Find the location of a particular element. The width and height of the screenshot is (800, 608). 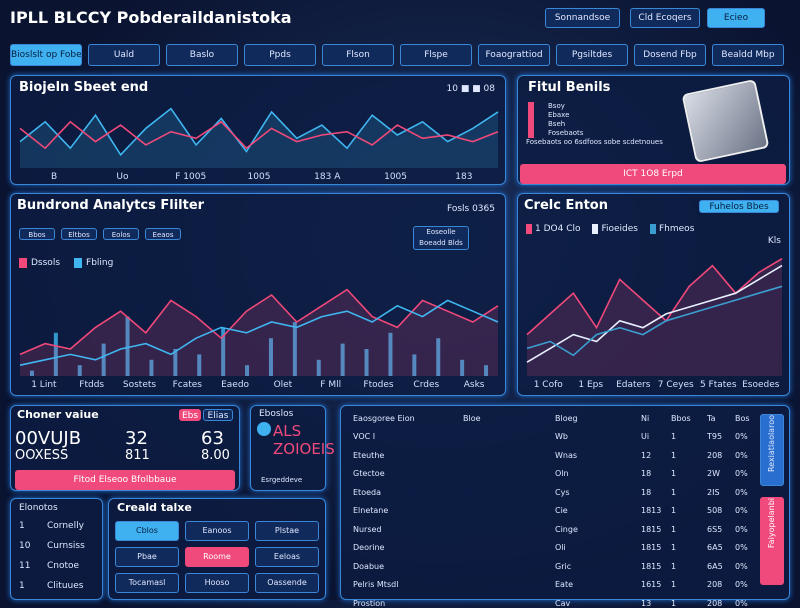

chip: Eltbos is located at coordinates (79, 234).